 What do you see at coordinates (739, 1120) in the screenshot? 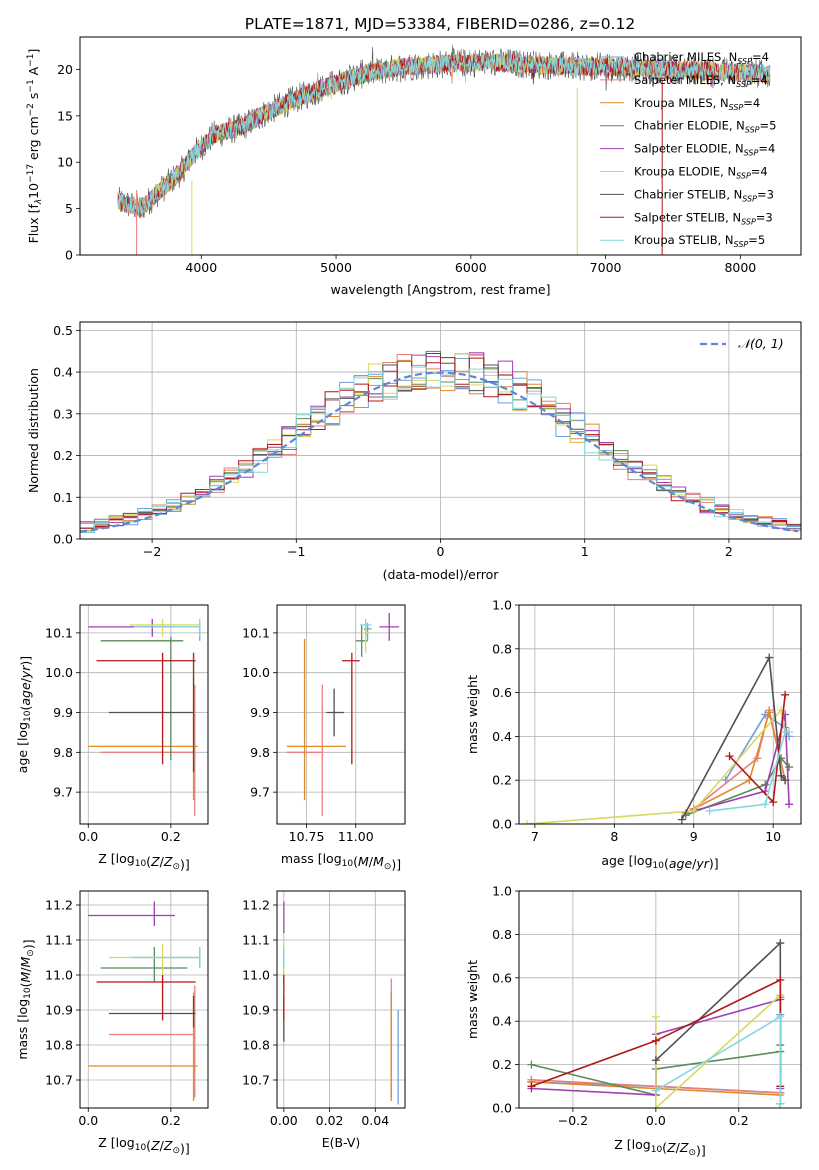
I see `x-tick-label: 0.2` at bounding box center [739, 1120].